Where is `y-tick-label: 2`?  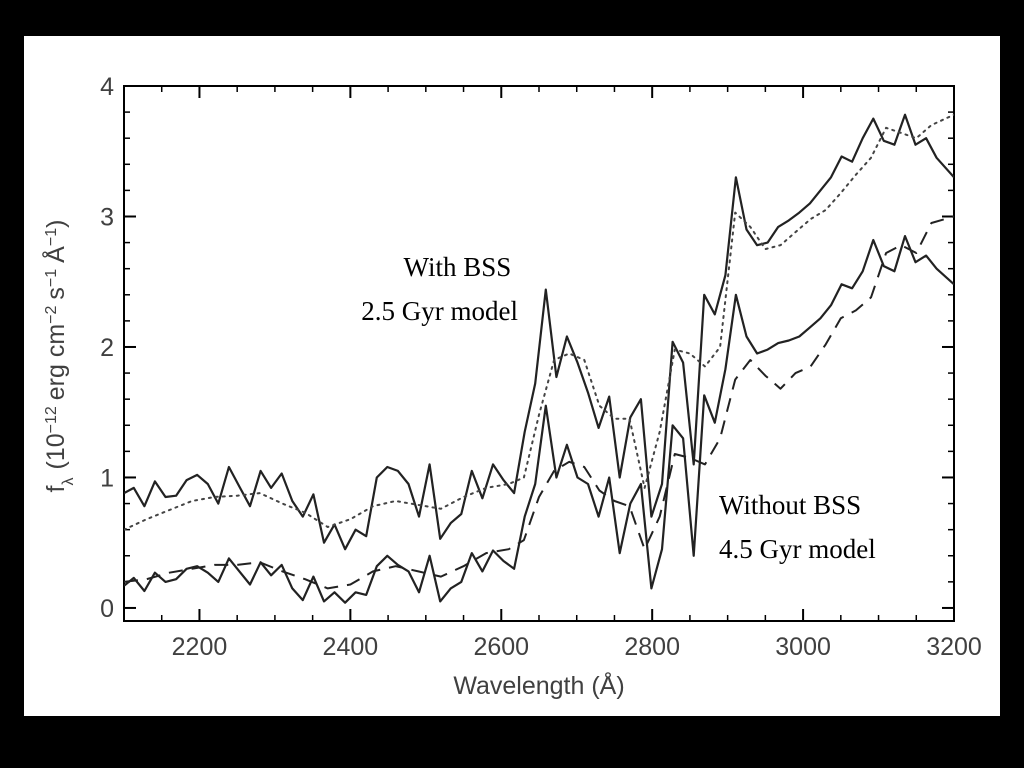 y-tick-label: 2 is located at coordinates (107, 348).